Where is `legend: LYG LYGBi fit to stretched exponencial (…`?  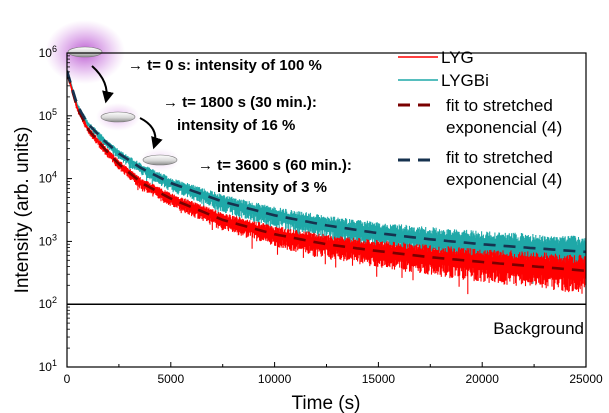
legend: LYG LYGBi fit to stretched exponencial (… is located at coordinates (480, 118).